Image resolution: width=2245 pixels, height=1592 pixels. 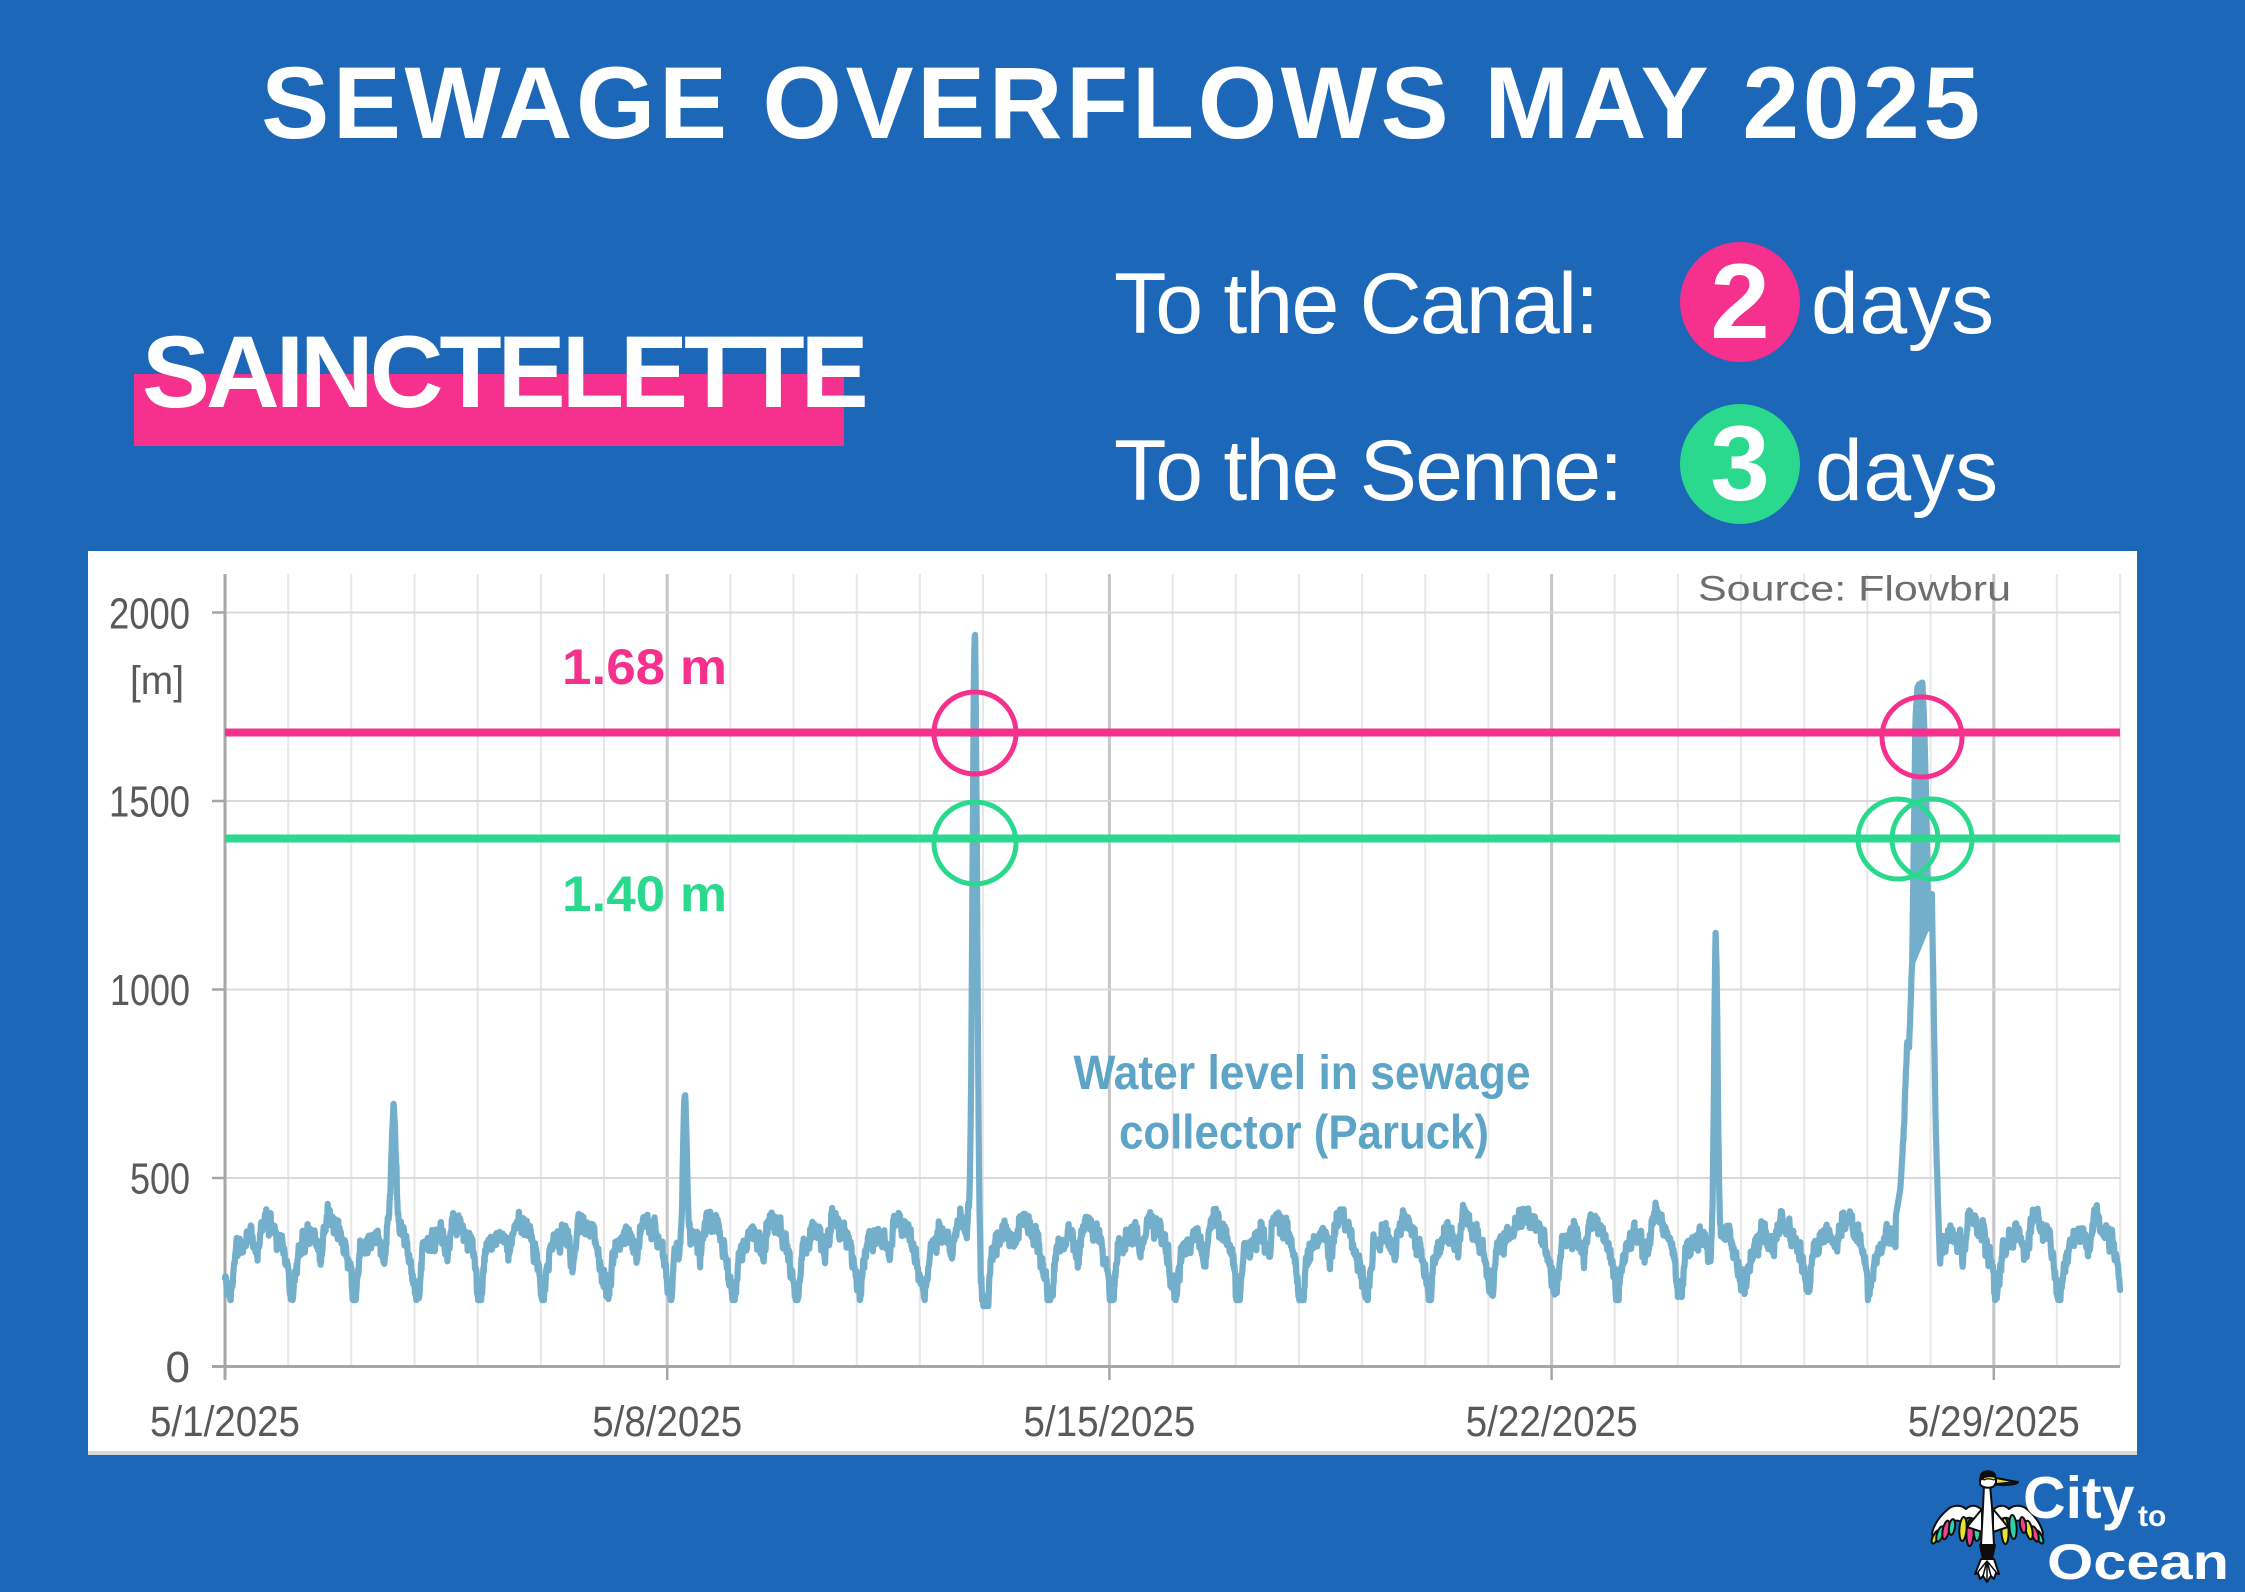 I want to click on svg-text: Ocean, so click(x=2138, y=1560).